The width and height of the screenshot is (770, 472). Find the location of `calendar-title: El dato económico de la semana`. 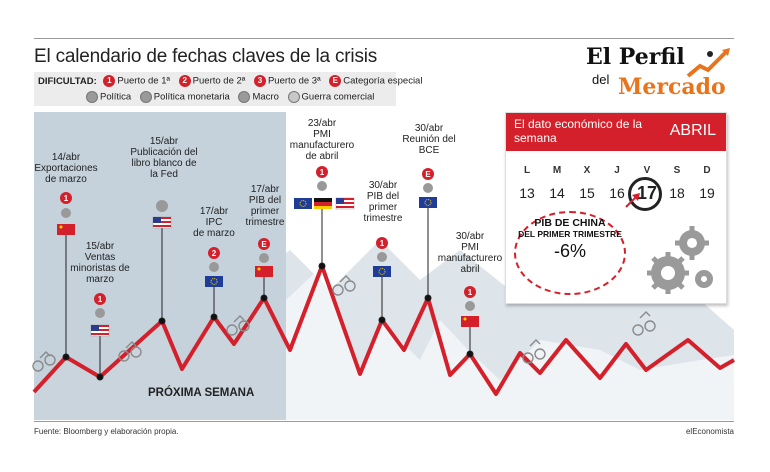

calendar-title: El dato económico de la semana is located at coordinates (578, 131).